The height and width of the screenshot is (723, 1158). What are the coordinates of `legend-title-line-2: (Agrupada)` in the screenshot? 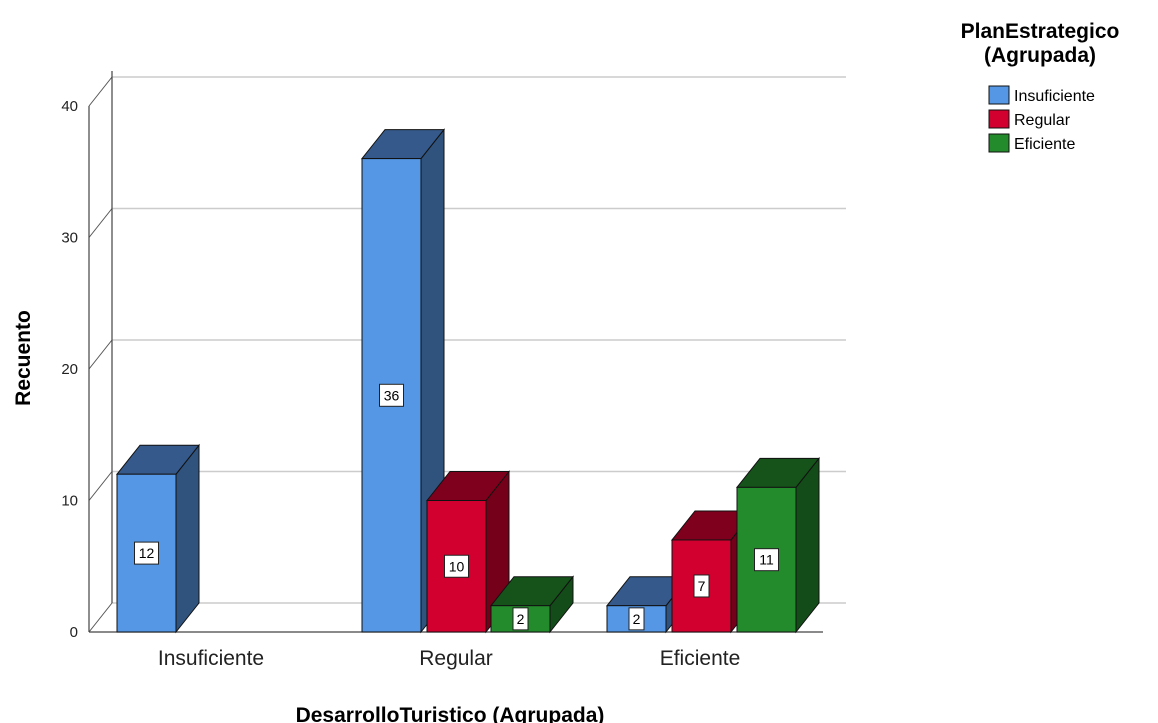 It's located at (1040, 55).